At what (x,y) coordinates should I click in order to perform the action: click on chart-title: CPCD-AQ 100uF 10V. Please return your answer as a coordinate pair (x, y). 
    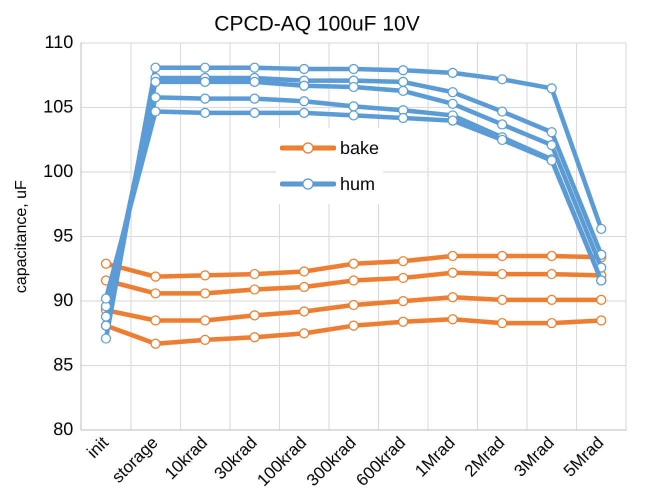
    Looking at the image, I should click on (317, 24).